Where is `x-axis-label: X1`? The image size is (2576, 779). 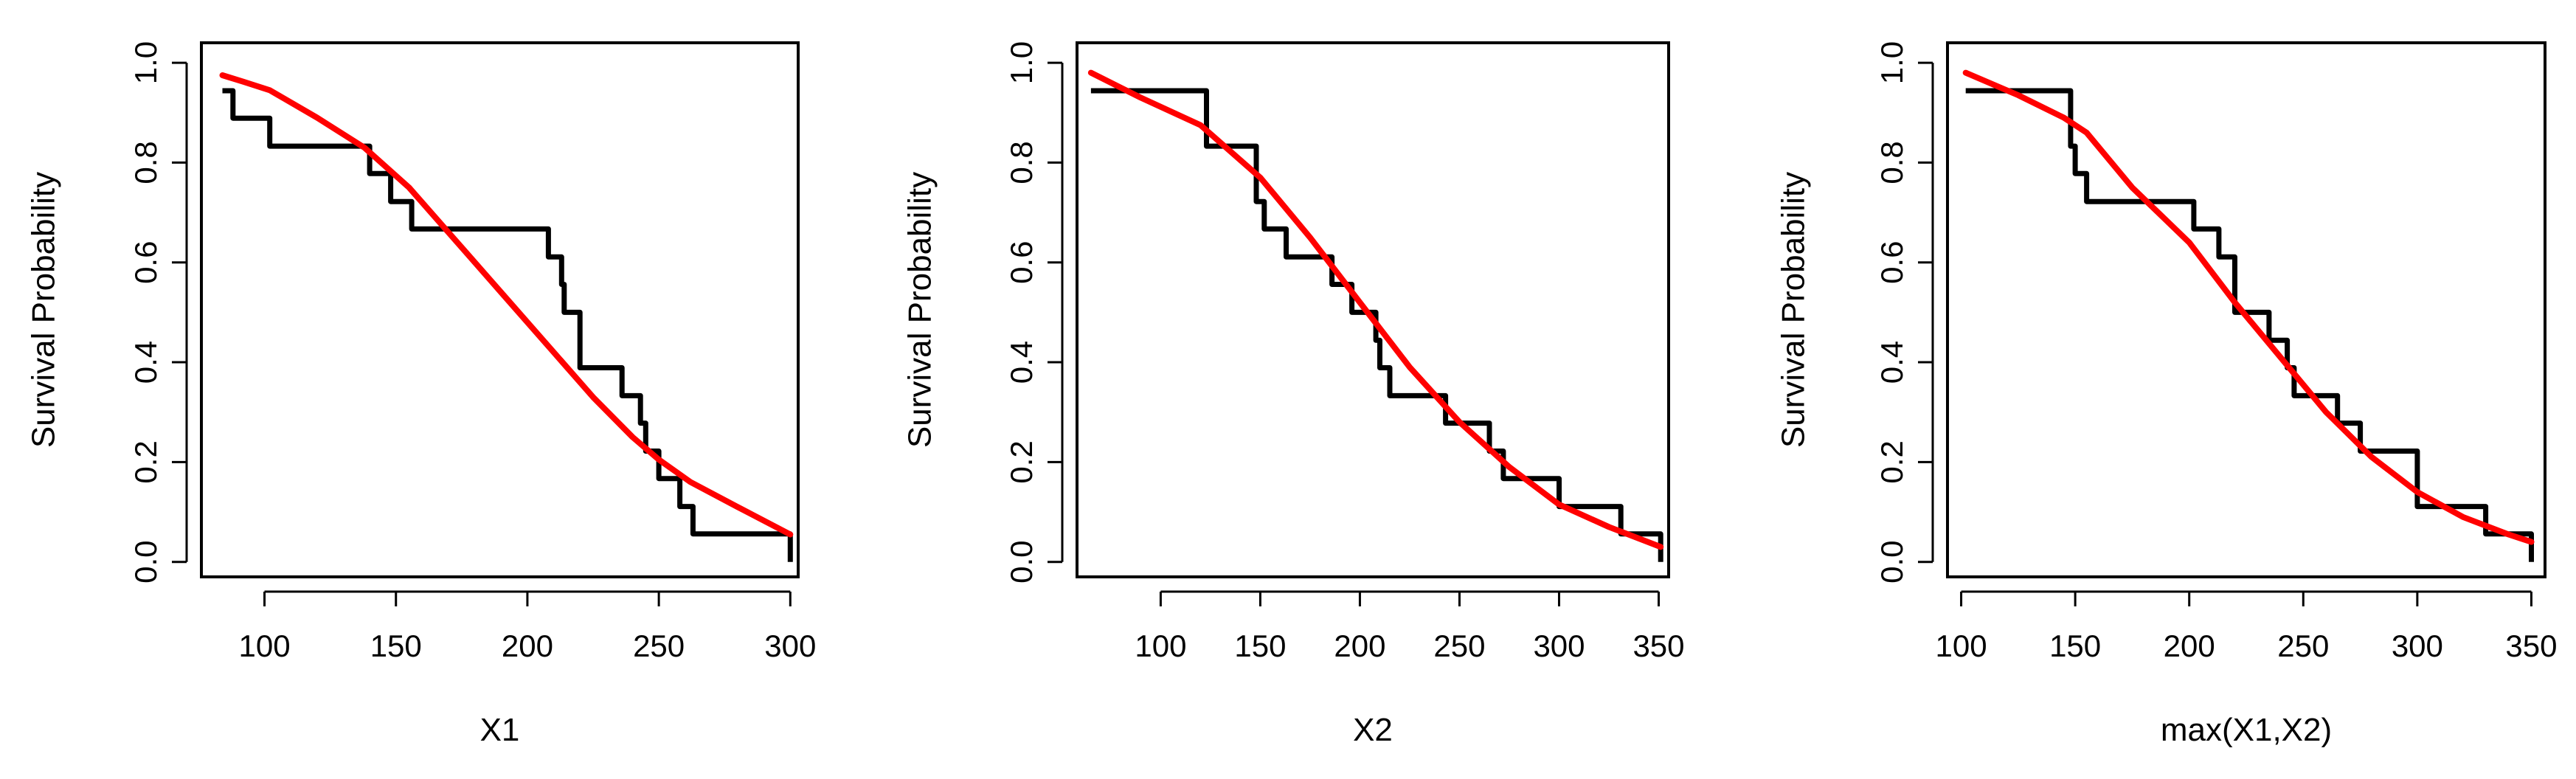
x-axis-label: X1 is located at coordinates (500, 730).